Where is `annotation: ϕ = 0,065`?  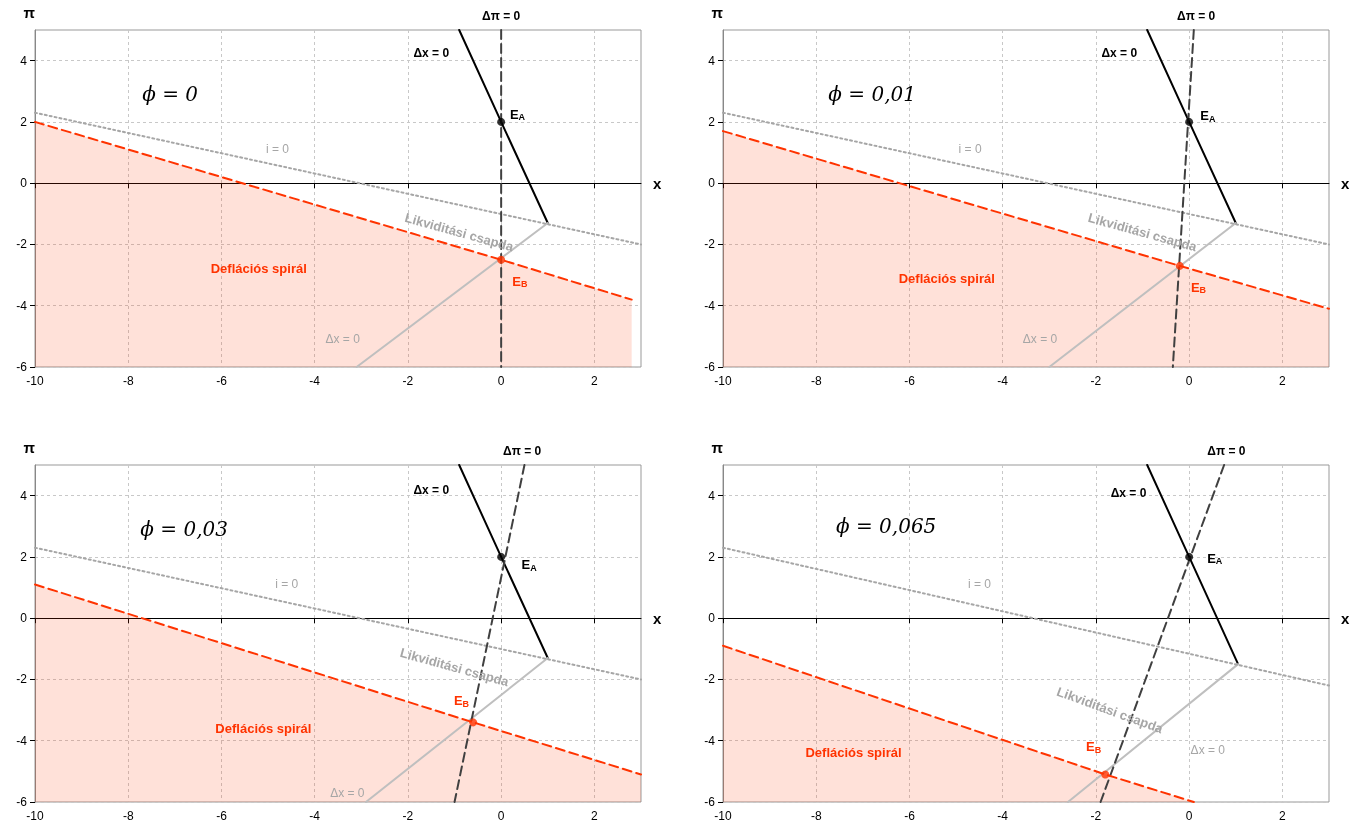
annotation: ϕ = 0,065 is located at coordinates (886, 525).